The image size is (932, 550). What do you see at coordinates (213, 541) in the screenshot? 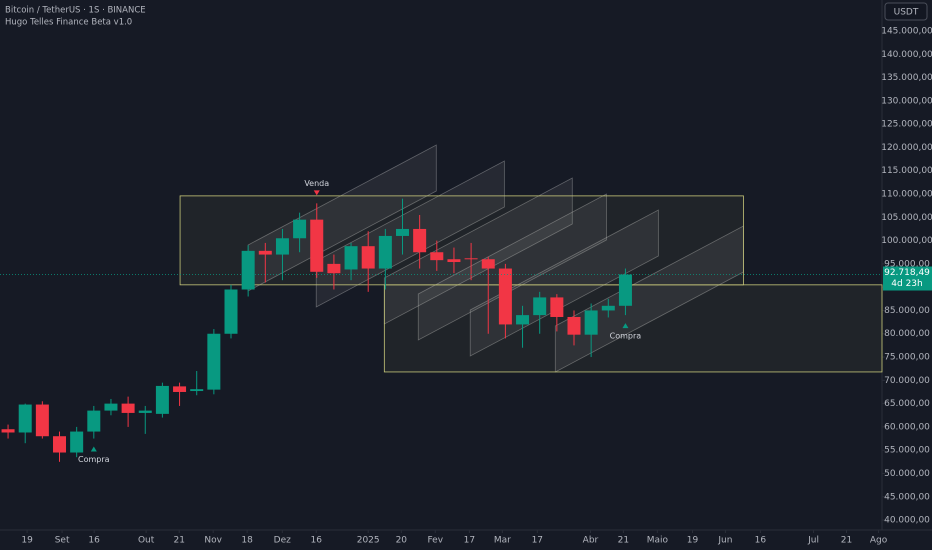
I see `x-tick-label: Nov` at bounding box center [213, 541].